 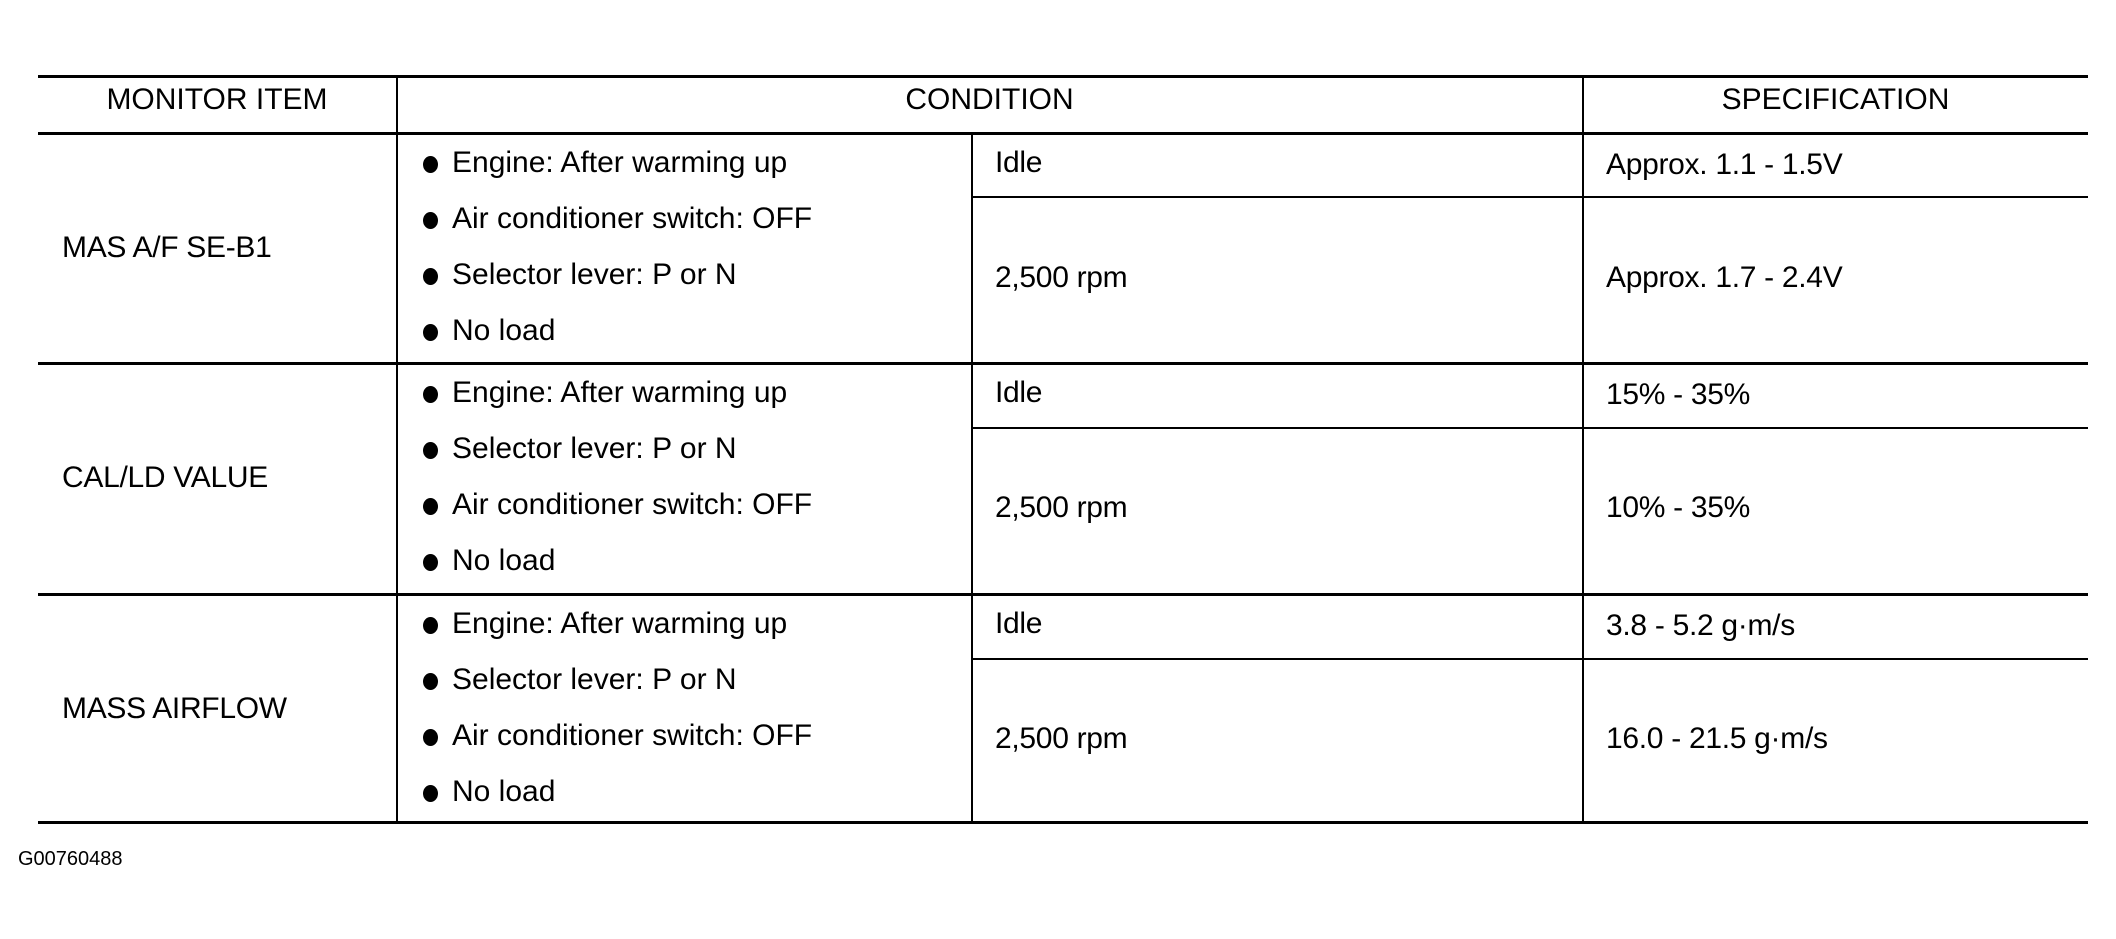 What do you see at coordinates (1700, 625) in the screenshot?
I see `specification-value: 3.8 - 5.2 g·m/s` at bounding box center [1700, 625].